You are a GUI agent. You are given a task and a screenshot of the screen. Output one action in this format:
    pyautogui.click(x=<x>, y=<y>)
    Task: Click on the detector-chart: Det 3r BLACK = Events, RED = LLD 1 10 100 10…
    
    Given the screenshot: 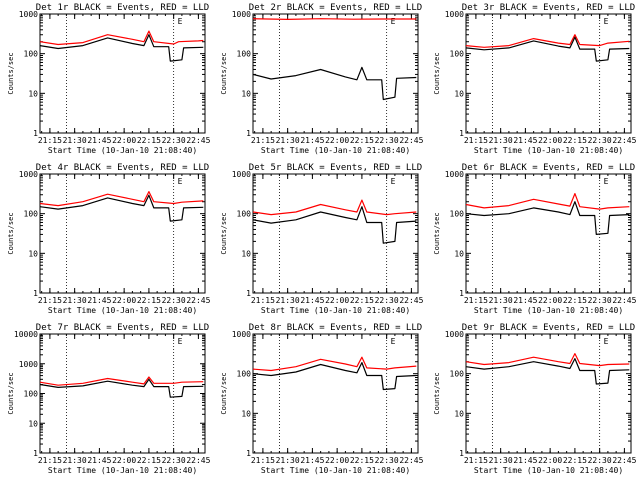 What is the action you would take?
    pyautogui.click(x=535, y=79)
    